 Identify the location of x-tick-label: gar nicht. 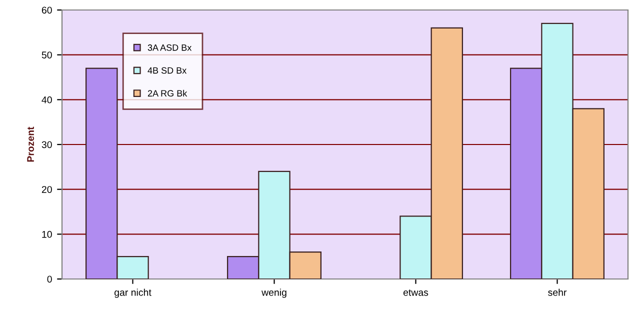
(133, 293).